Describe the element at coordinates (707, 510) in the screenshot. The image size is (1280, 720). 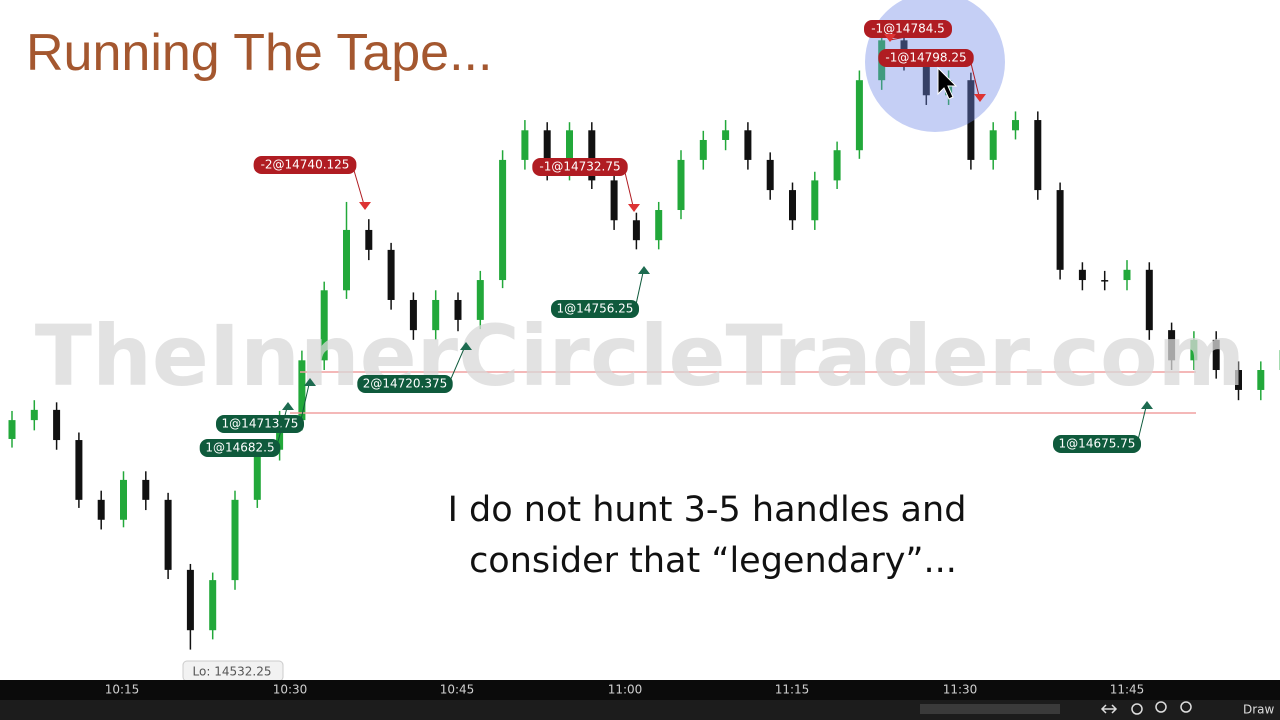
I see `caption: I do not hunt 3-5 handles and` at that location.